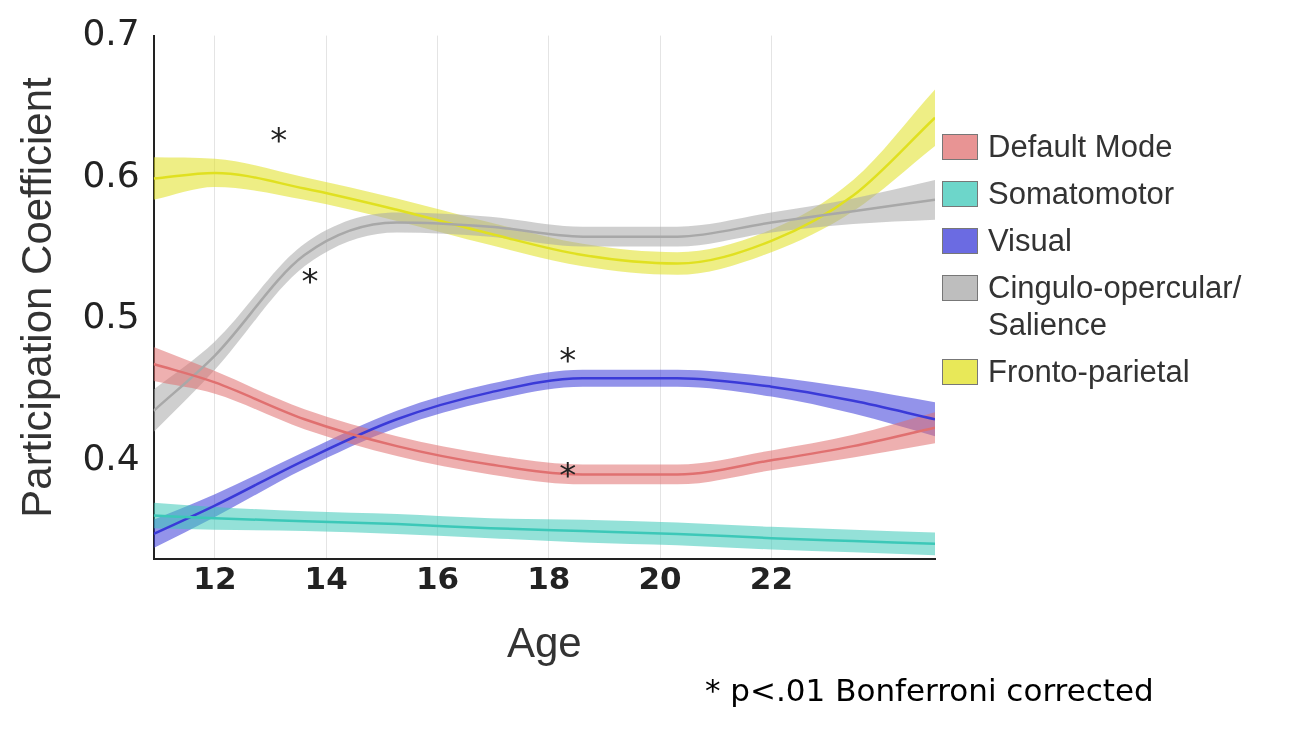 This screenshot has height=735, width=1309. Describe the element at coordinates (544, 643) in the screenshot. I see `x-axis-title: Age` at that location.